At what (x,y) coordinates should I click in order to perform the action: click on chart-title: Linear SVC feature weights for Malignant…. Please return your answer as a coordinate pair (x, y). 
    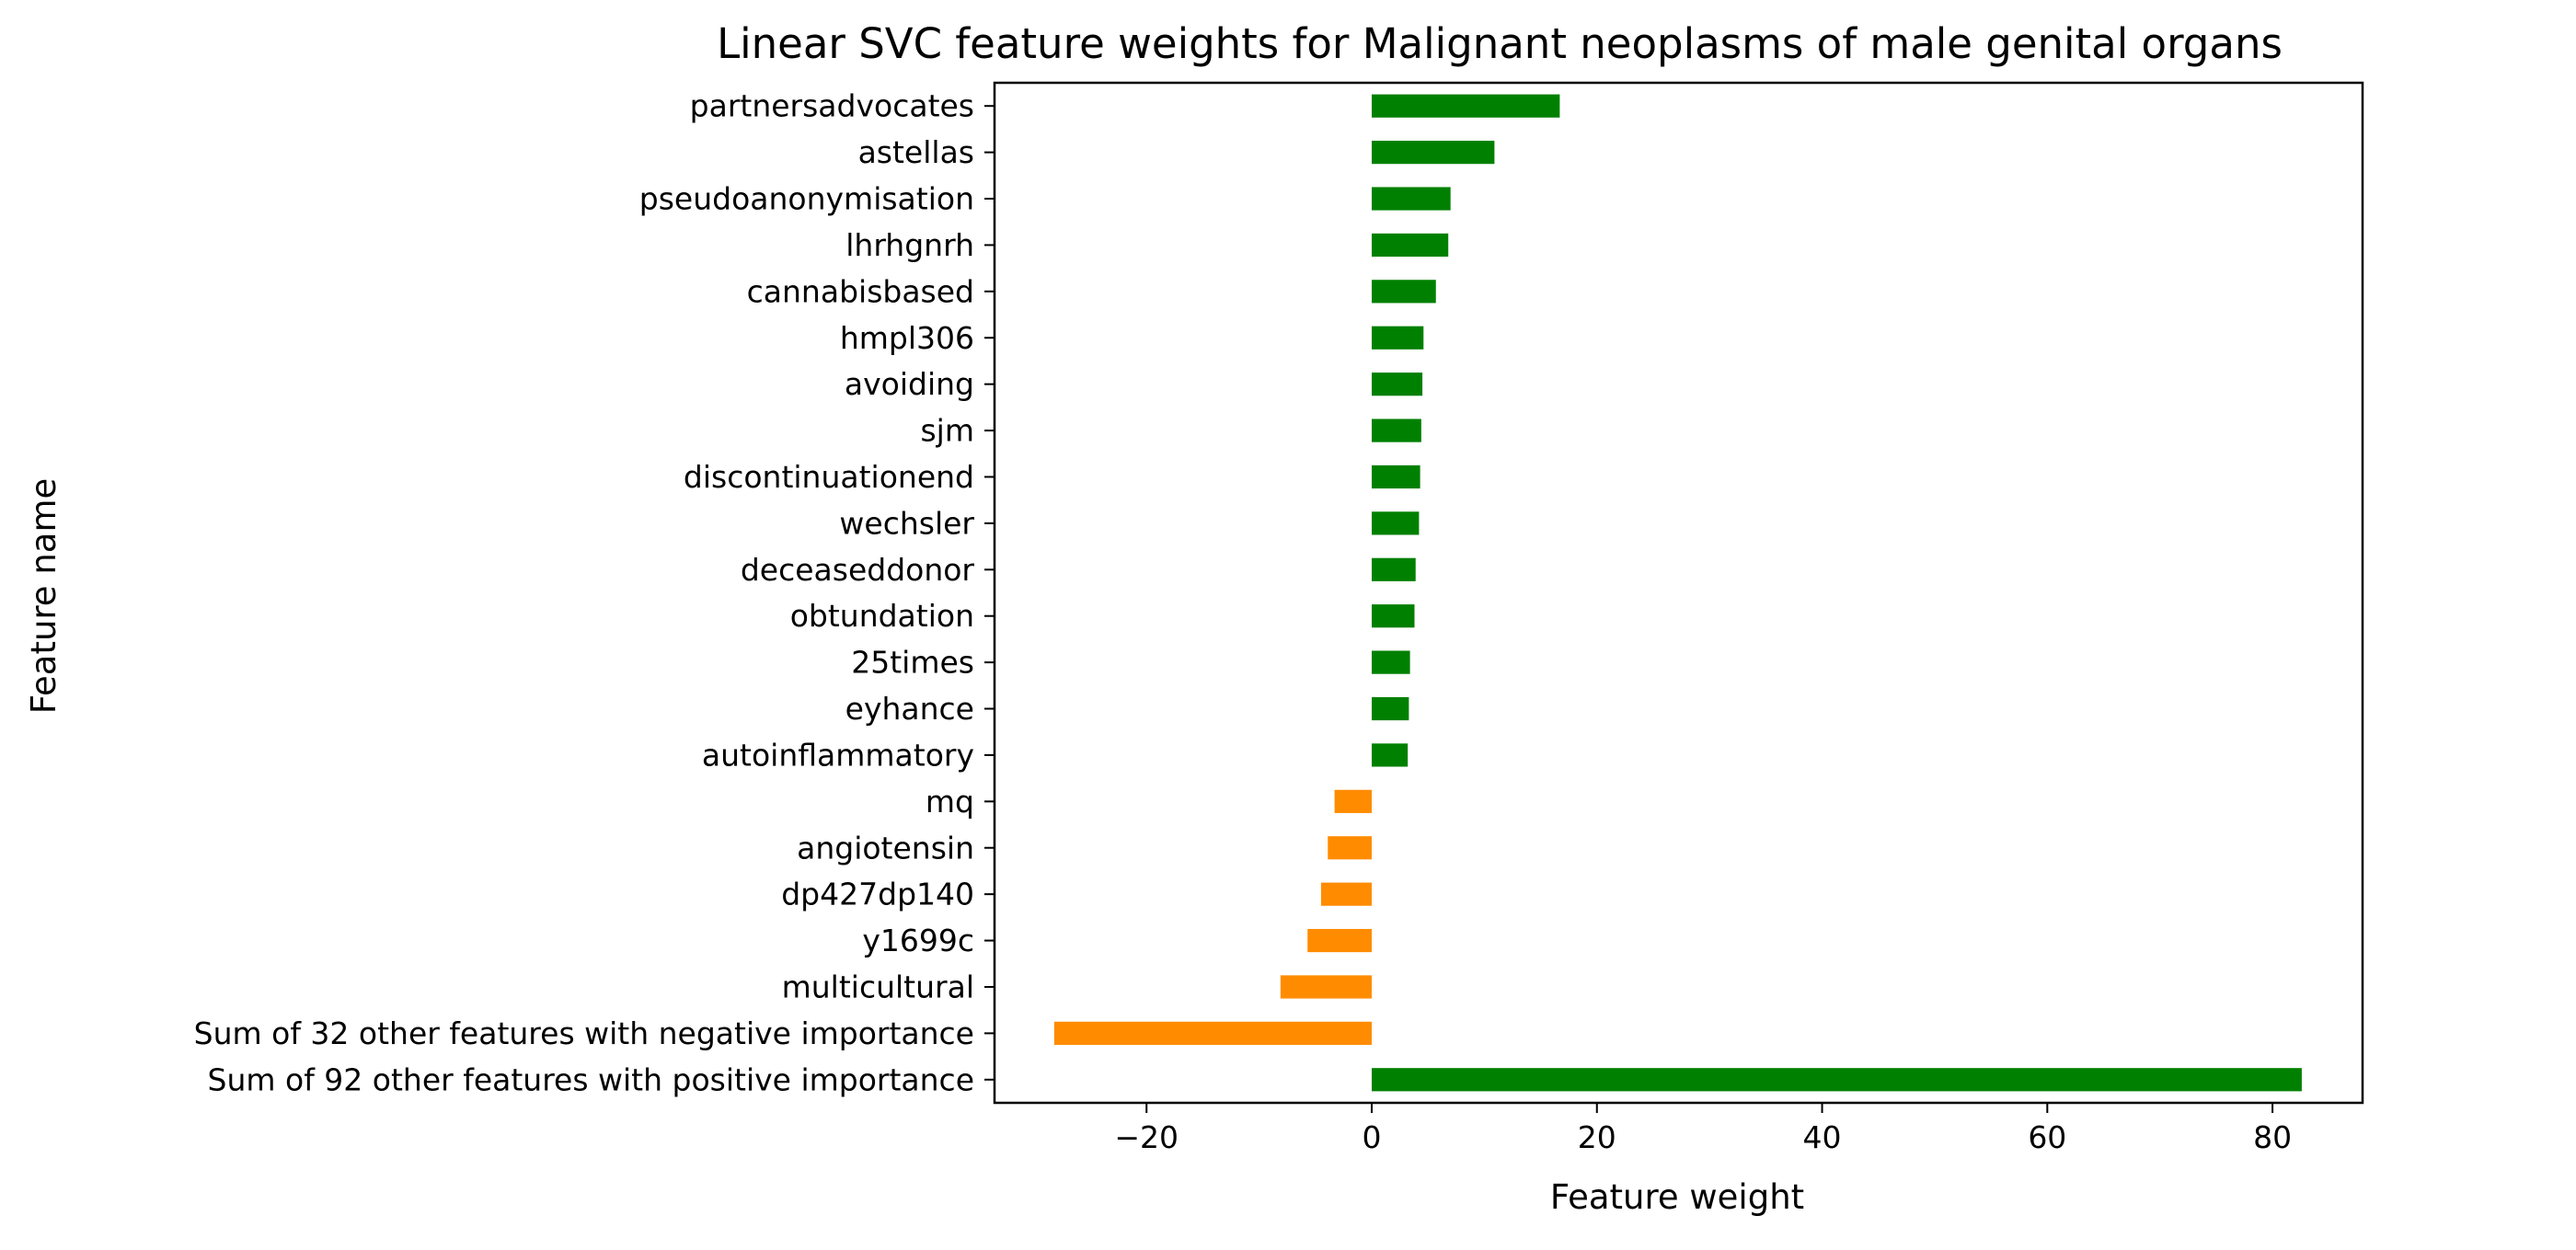
    Looking at the image, I should click on (1500, 43).